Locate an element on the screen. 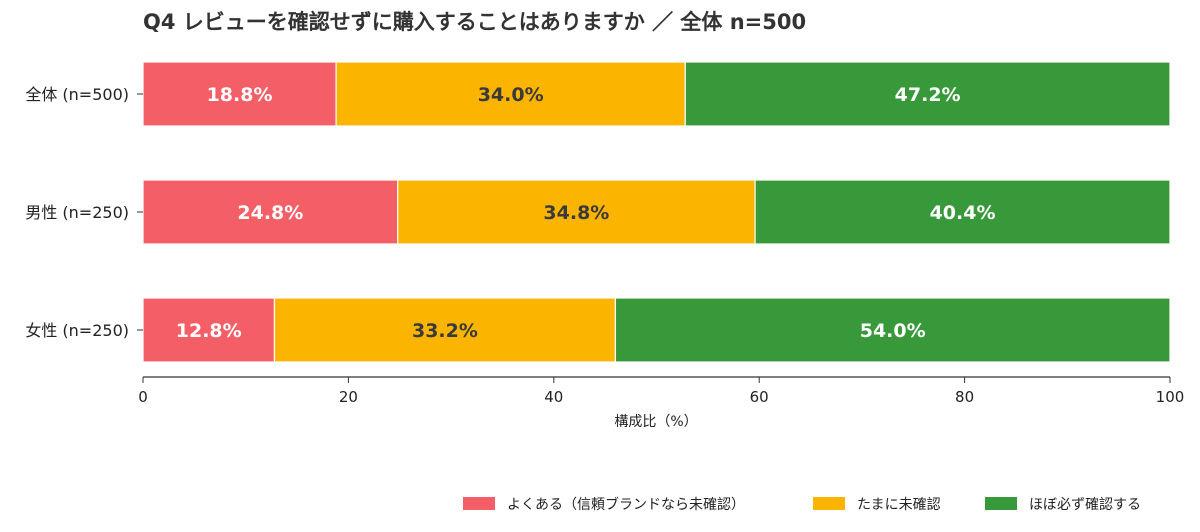 This screenshot has width=1200, height=532. bar-value-label: 47.2% is located at coordinates (928, 95).